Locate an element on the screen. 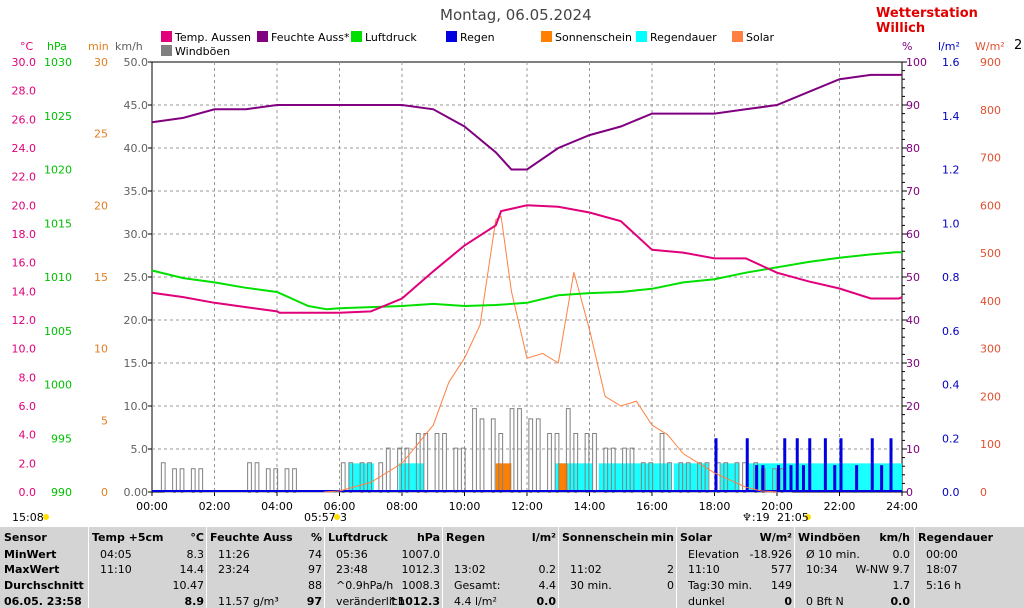  legend-label: Solar is located at coordinates (760, 37).